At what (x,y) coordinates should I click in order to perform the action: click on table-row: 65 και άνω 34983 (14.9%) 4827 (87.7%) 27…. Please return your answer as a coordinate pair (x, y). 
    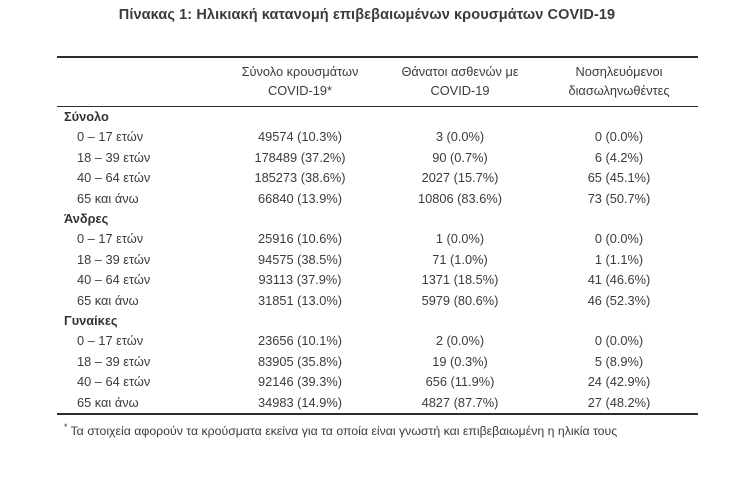
    Looking at the image, I should click on (377, 403).